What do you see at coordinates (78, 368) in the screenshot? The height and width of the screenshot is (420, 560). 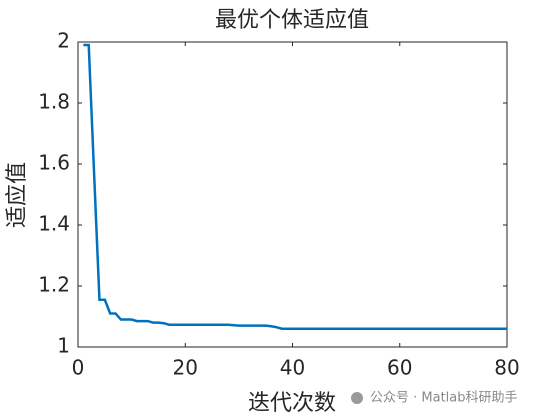 I see `x-tick-label: 0` at bounding box center [78, 368].